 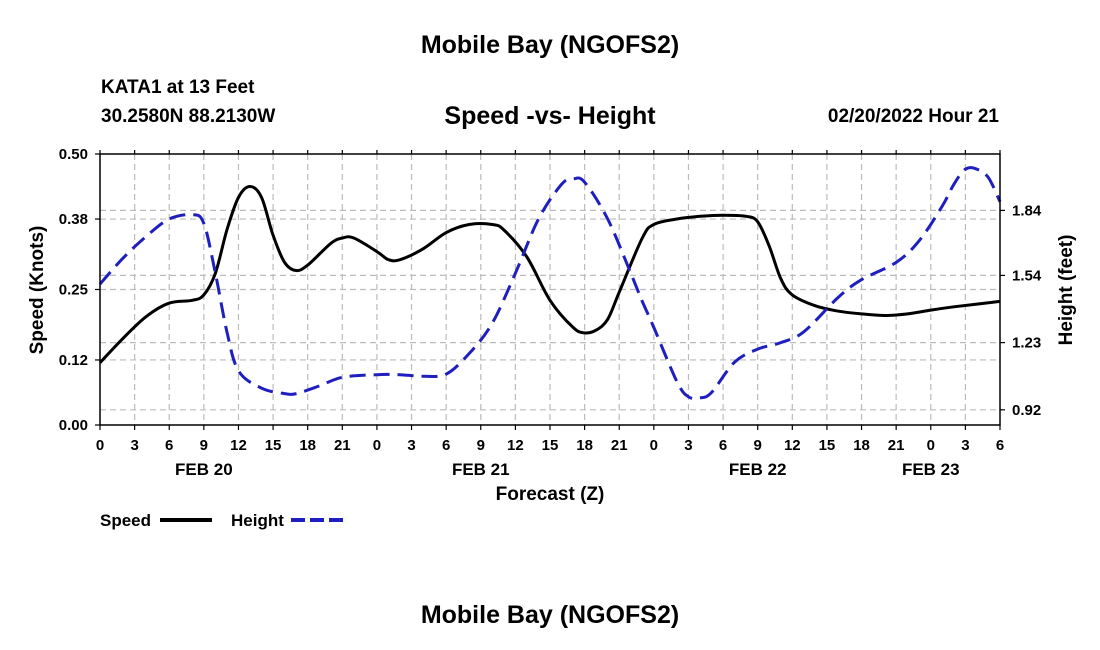 I want to click on forecast-datetime: 02/20/2022 Hour 21, so click(x=913, y=116).